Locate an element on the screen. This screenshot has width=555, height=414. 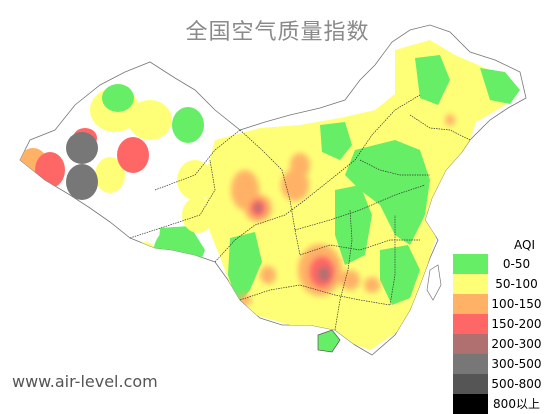
legend-label: 150-200 is located at coordinates (516, 324).